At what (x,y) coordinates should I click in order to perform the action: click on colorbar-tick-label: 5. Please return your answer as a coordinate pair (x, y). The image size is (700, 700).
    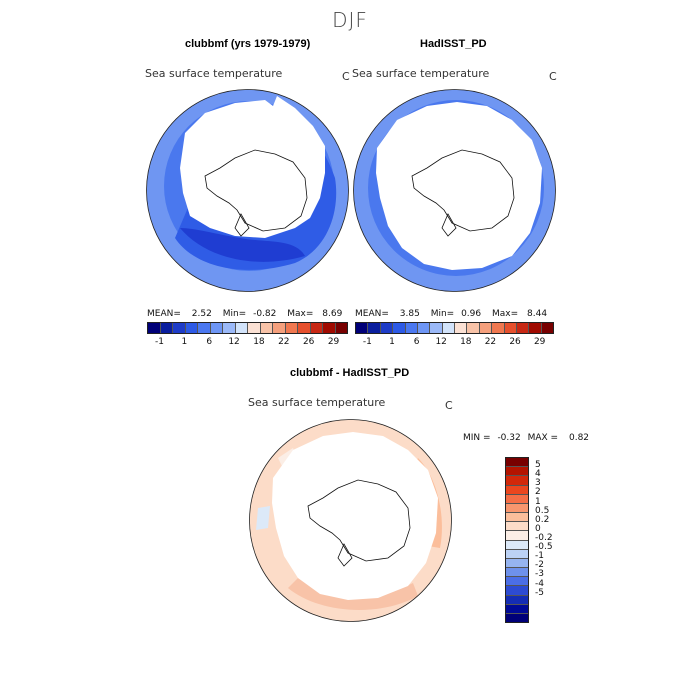
    Looking at the image, I should click on (538, 465).